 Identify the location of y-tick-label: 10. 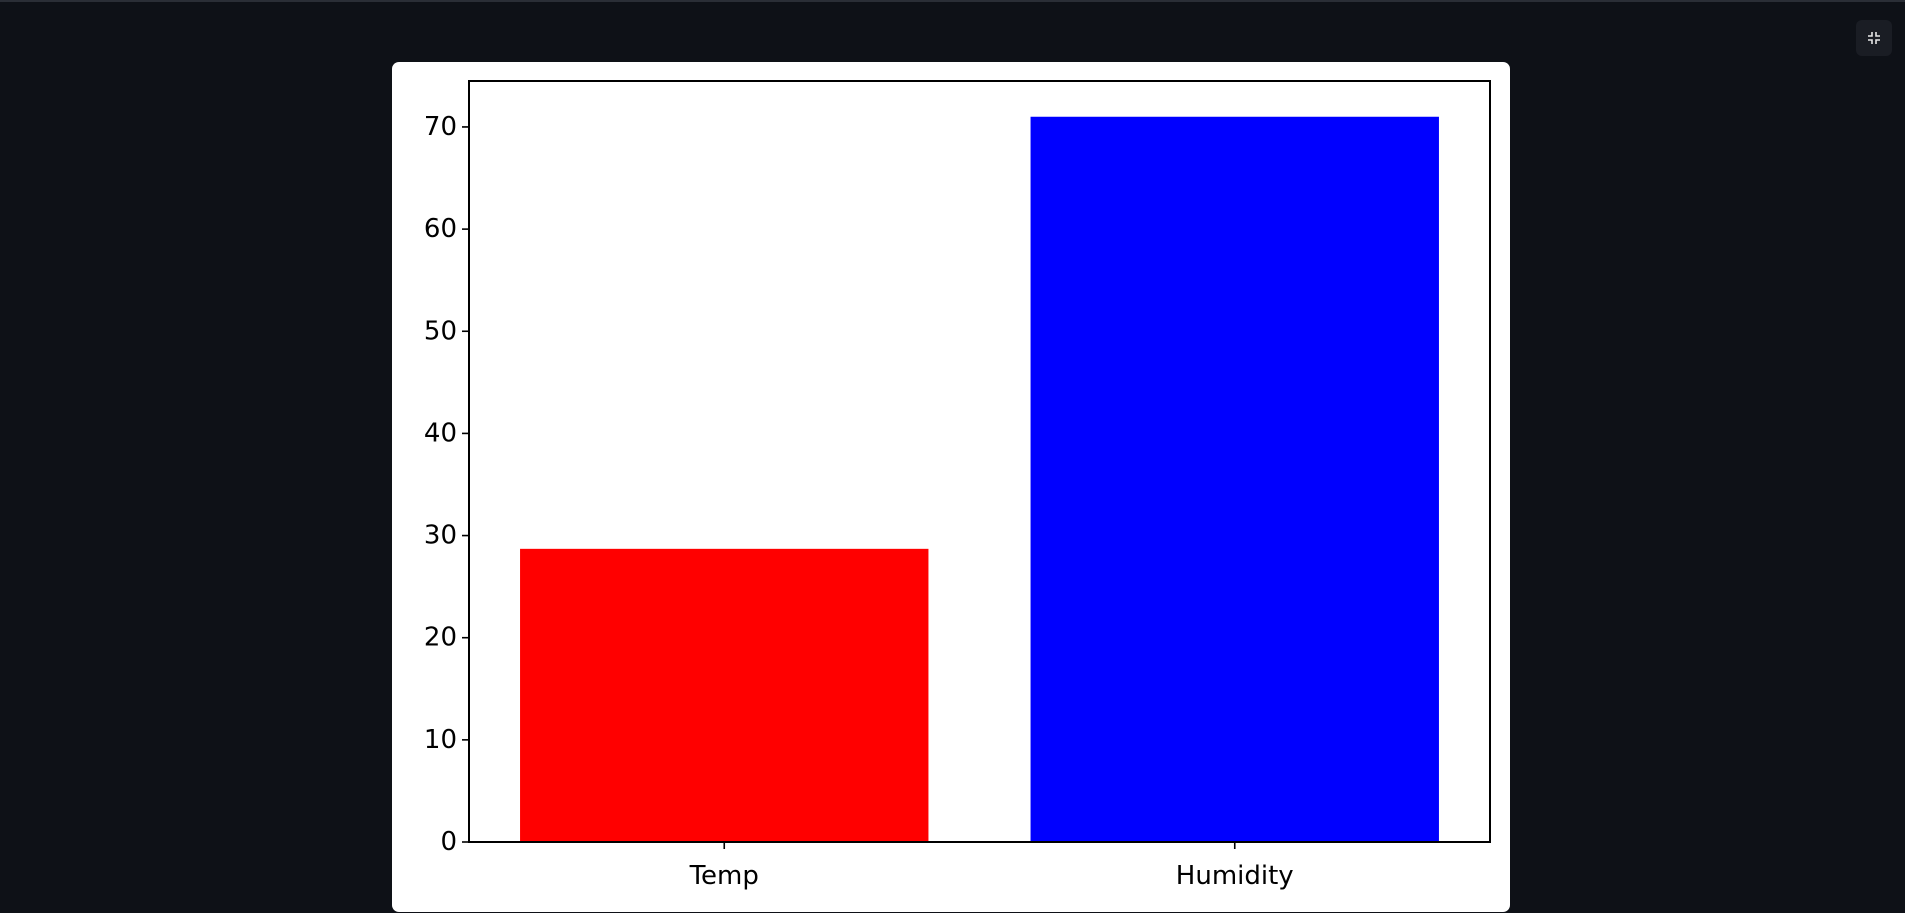
(440, 740).